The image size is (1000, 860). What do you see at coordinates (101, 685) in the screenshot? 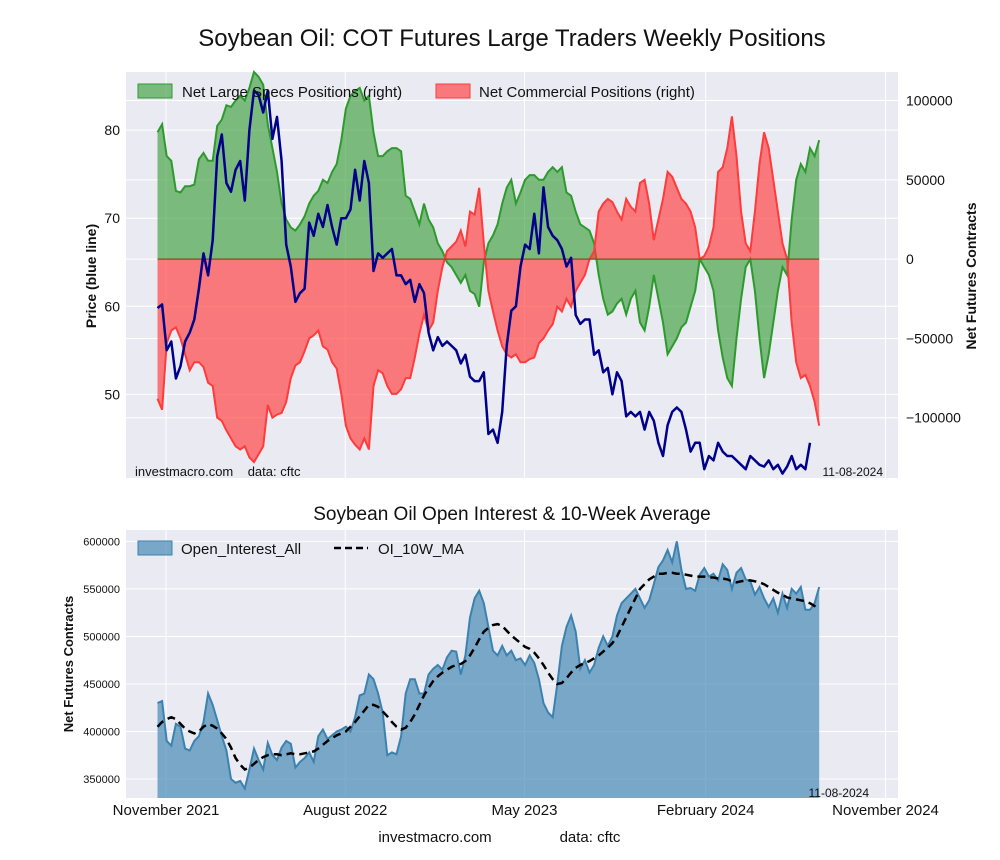
I see `oi-tick-label: 450000` at bounding box center [101, 685].